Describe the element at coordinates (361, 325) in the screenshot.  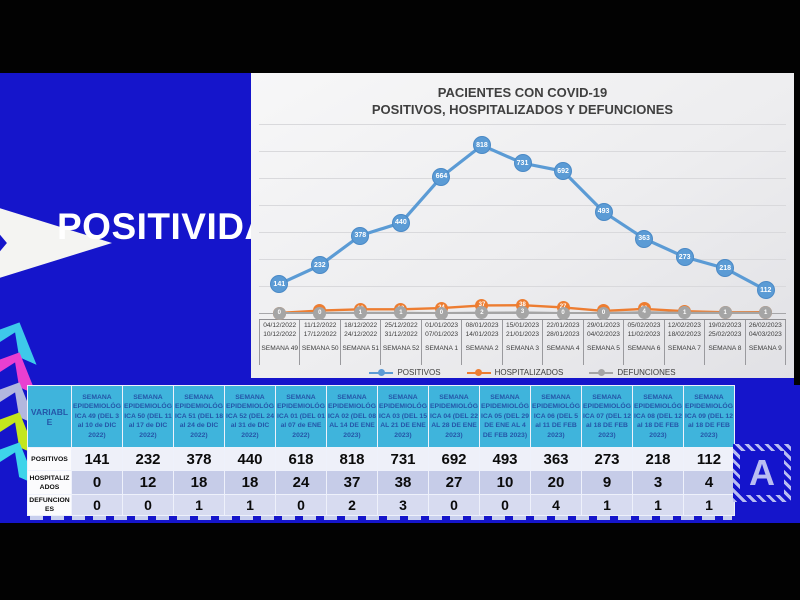
I see `x-axis-label: 18/12/2022` at that location.